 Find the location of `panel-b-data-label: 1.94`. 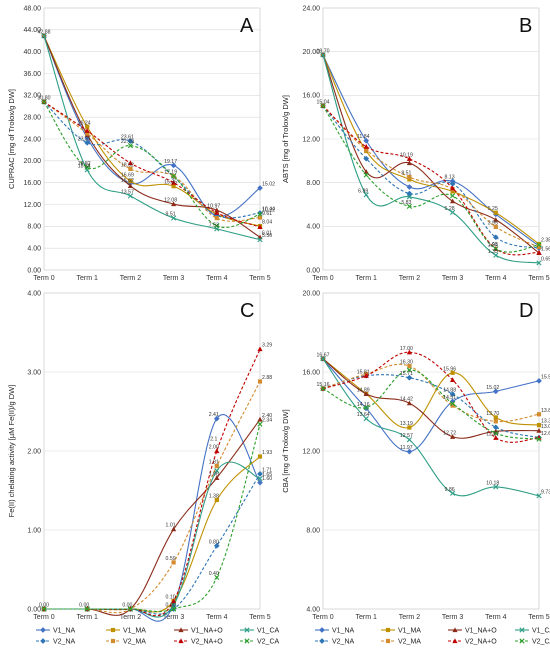

panel-b-data-label: 1.94 is located at coordinates (493, 245).